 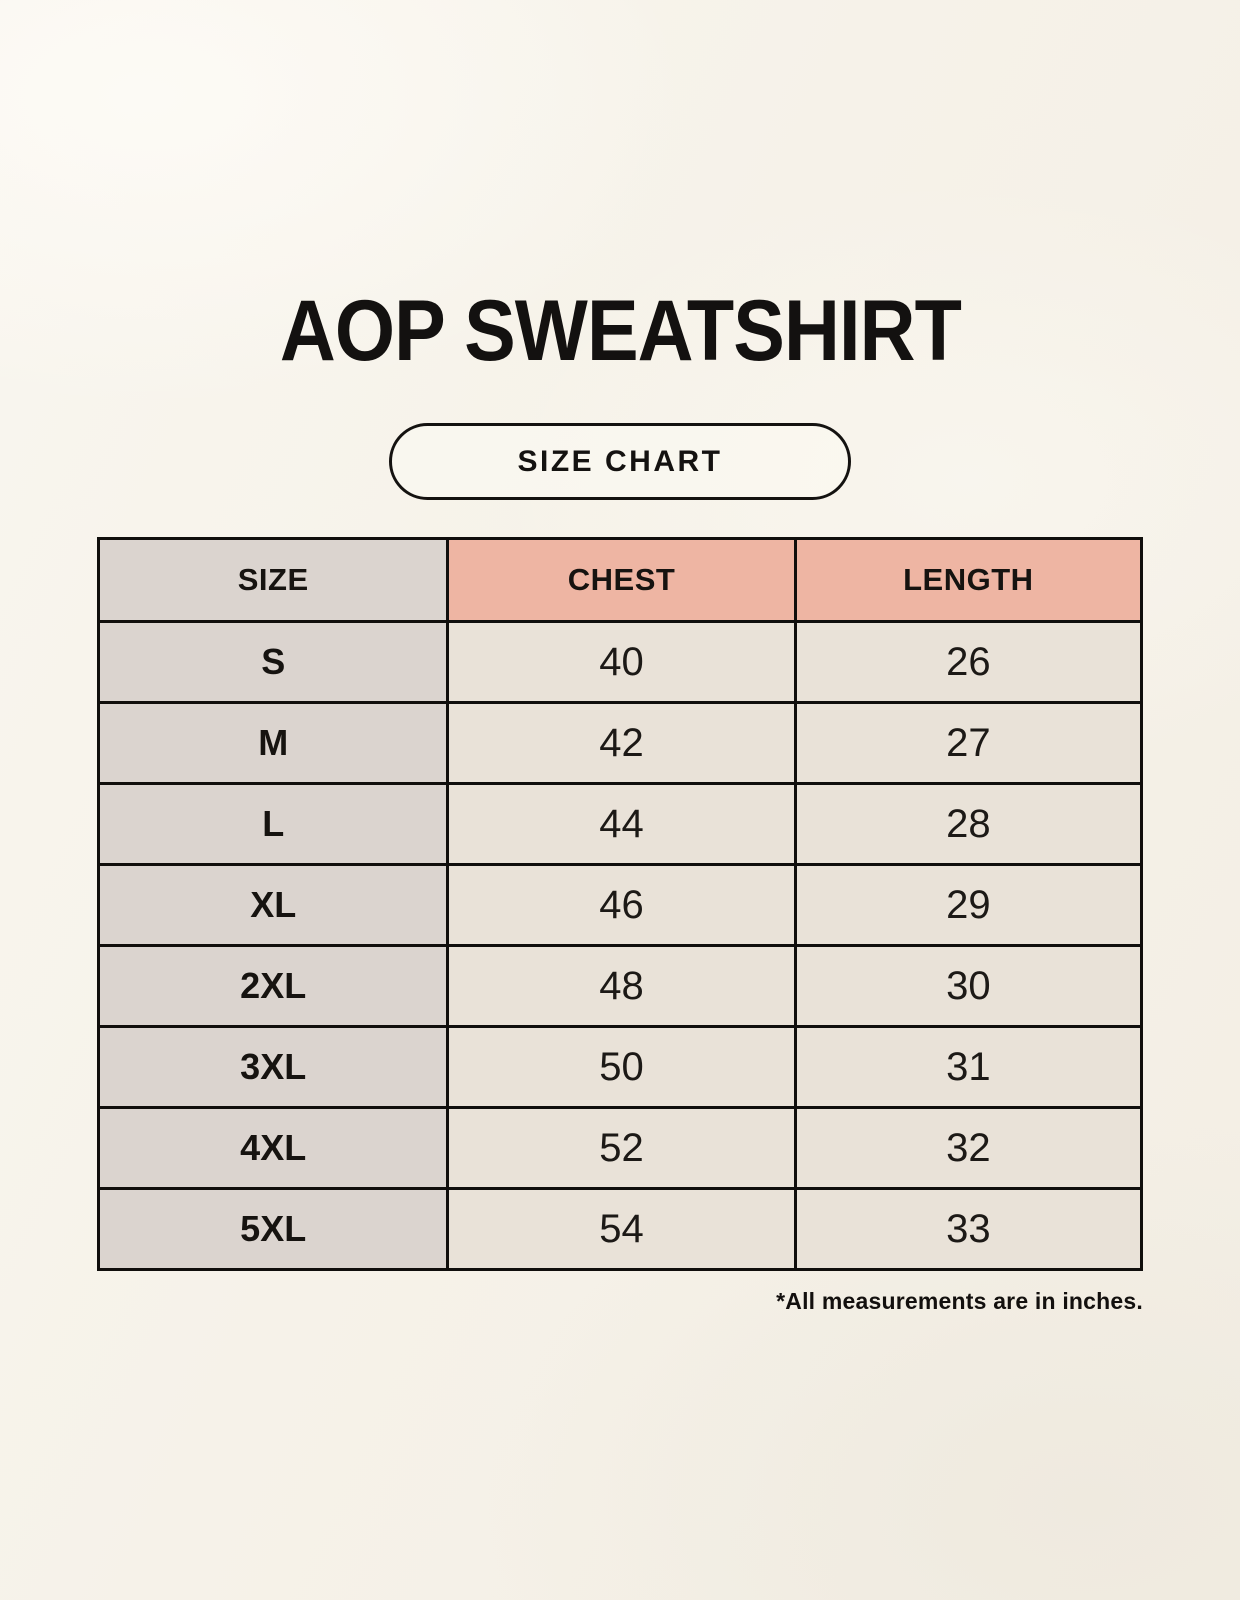 What do you see at coordinates (273, 1229) in the screenshot?
I see `size-cell: 5XL` at bounding box center [273, 1229].